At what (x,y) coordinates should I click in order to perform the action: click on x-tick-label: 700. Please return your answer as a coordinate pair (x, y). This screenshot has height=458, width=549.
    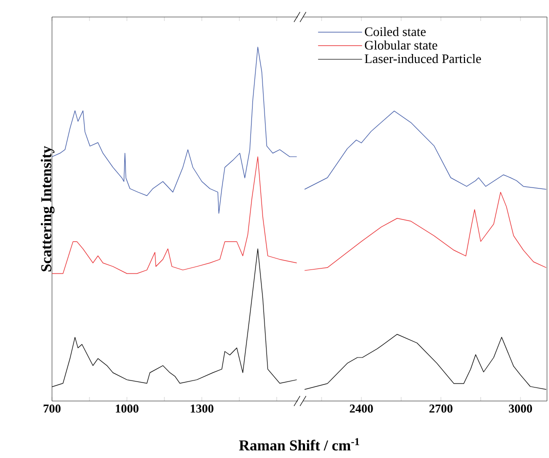
    Looking at the image, I should click on (52, 408).